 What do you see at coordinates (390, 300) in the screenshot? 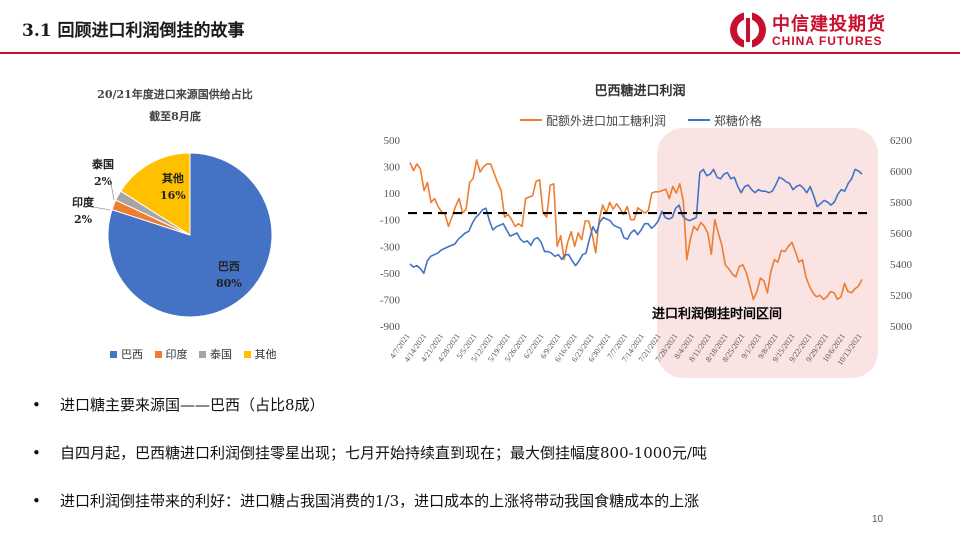
I see `left-axis-tick: -700` at bounding box center [390, 300].